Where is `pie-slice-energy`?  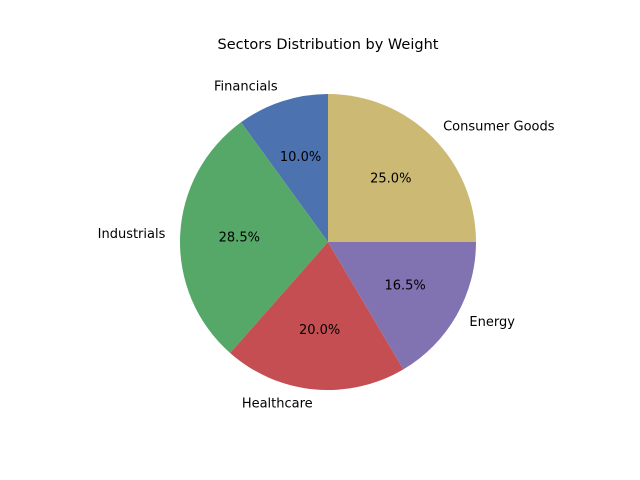 pie-slice-energy is located at coordinates (402, 306).